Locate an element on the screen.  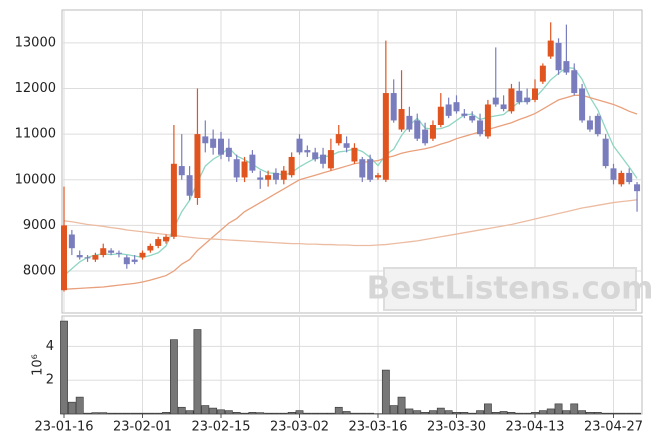
y-tick-label: 9000 is located at coordinates (39, 225).